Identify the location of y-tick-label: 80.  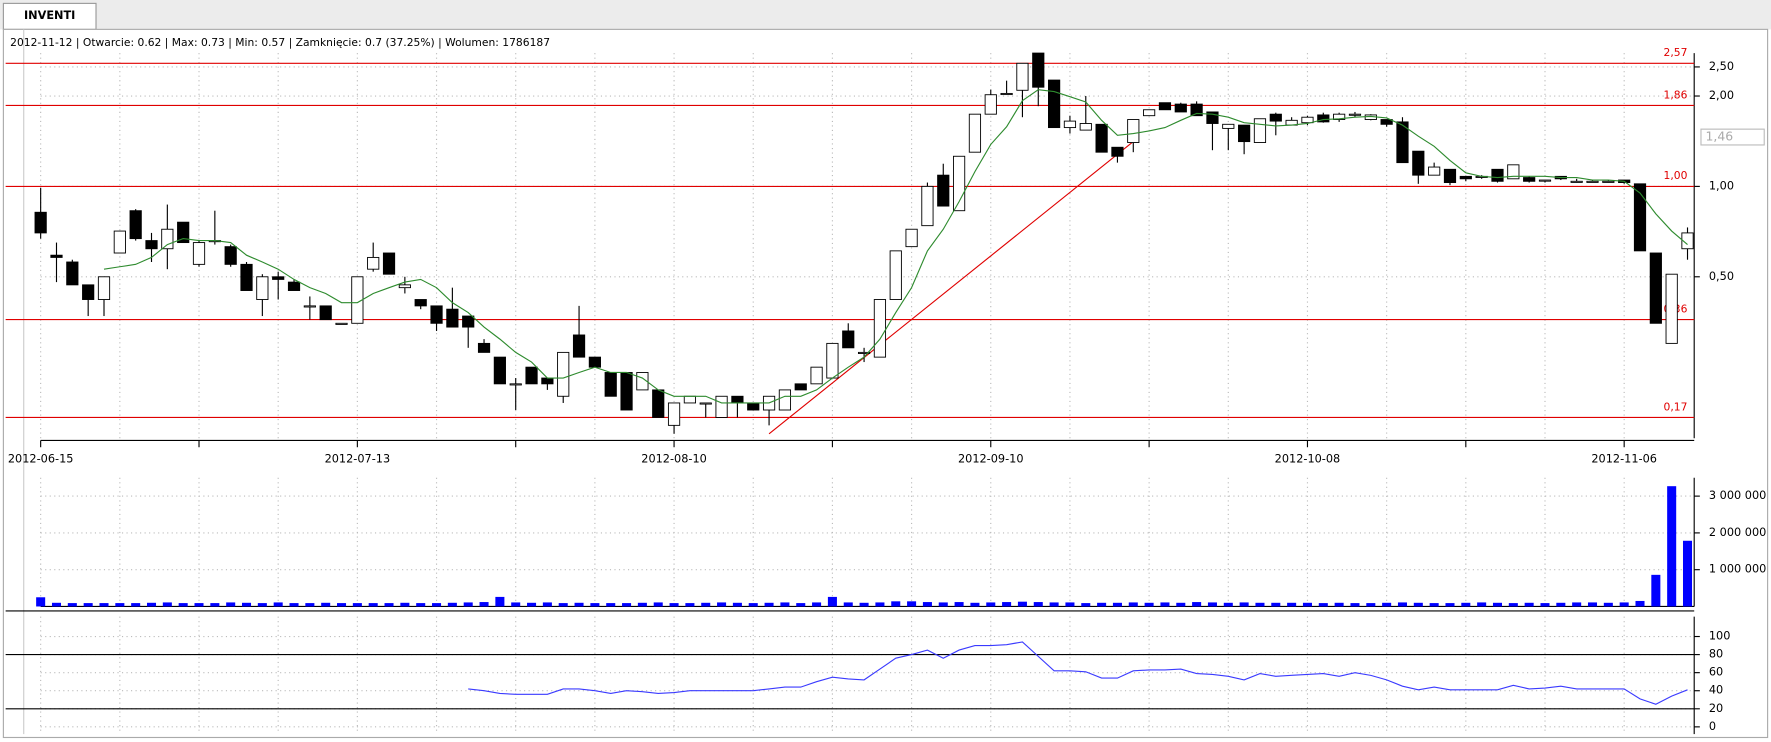
(1716, 654).